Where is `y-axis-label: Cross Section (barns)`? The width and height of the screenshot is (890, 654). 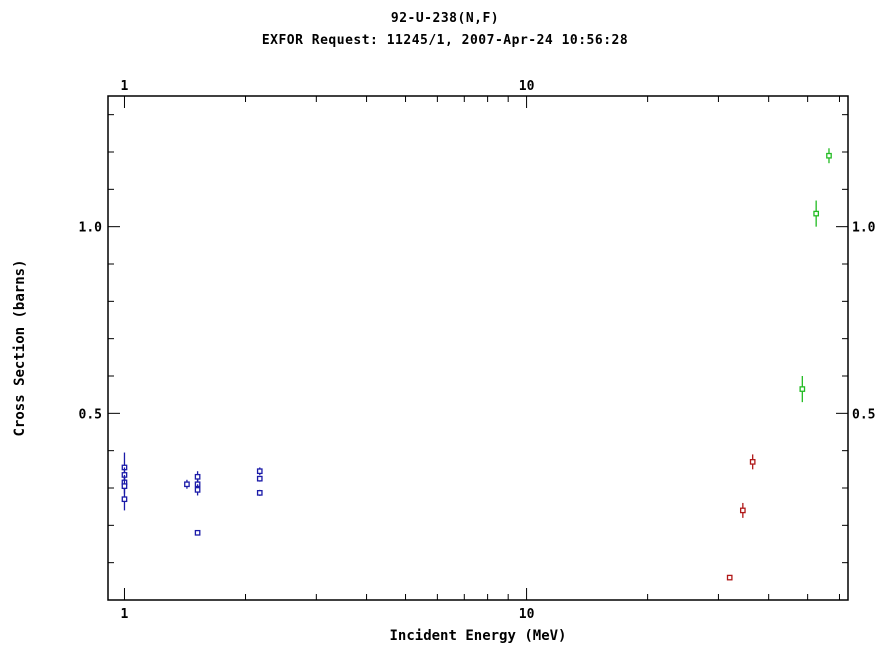 y-axis-label: Cross Section (barns) is located at coordinates (20, 347).